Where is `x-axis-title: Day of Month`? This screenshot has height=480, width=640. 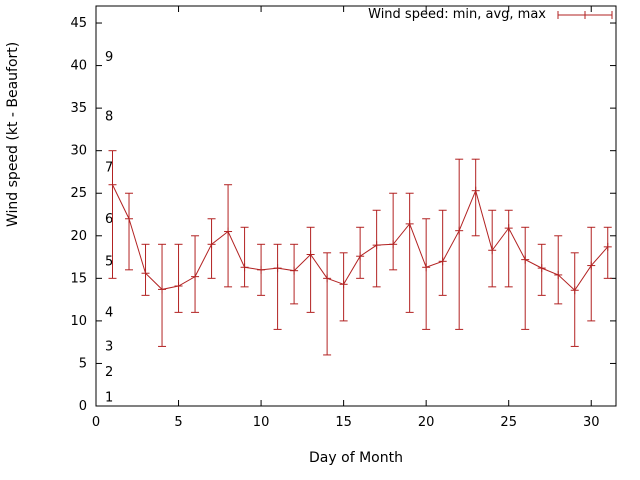 x-axis-title: Day of Month is located at coordinates (356, 458).